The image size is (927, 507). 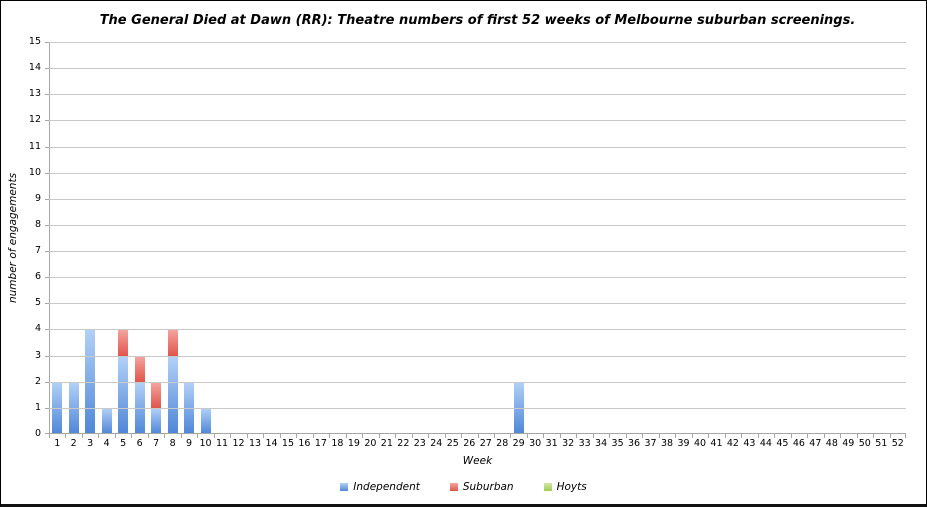 I want to click on x-axis-label-24: 24, so click(x=436, y=443).